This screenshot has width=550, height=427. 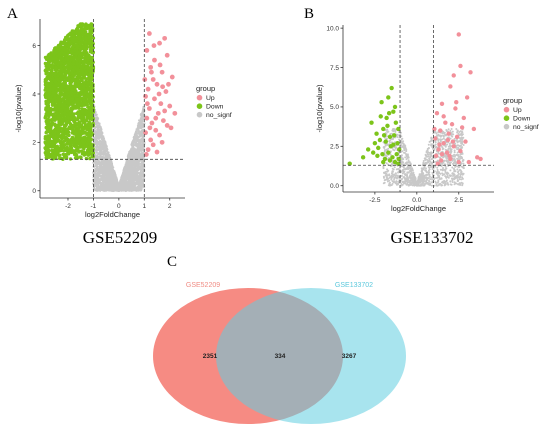 What do you see at coordinates (12, 14) in the screenshot?
I see `panel-label-a: A` at bounding box center [12, 14].